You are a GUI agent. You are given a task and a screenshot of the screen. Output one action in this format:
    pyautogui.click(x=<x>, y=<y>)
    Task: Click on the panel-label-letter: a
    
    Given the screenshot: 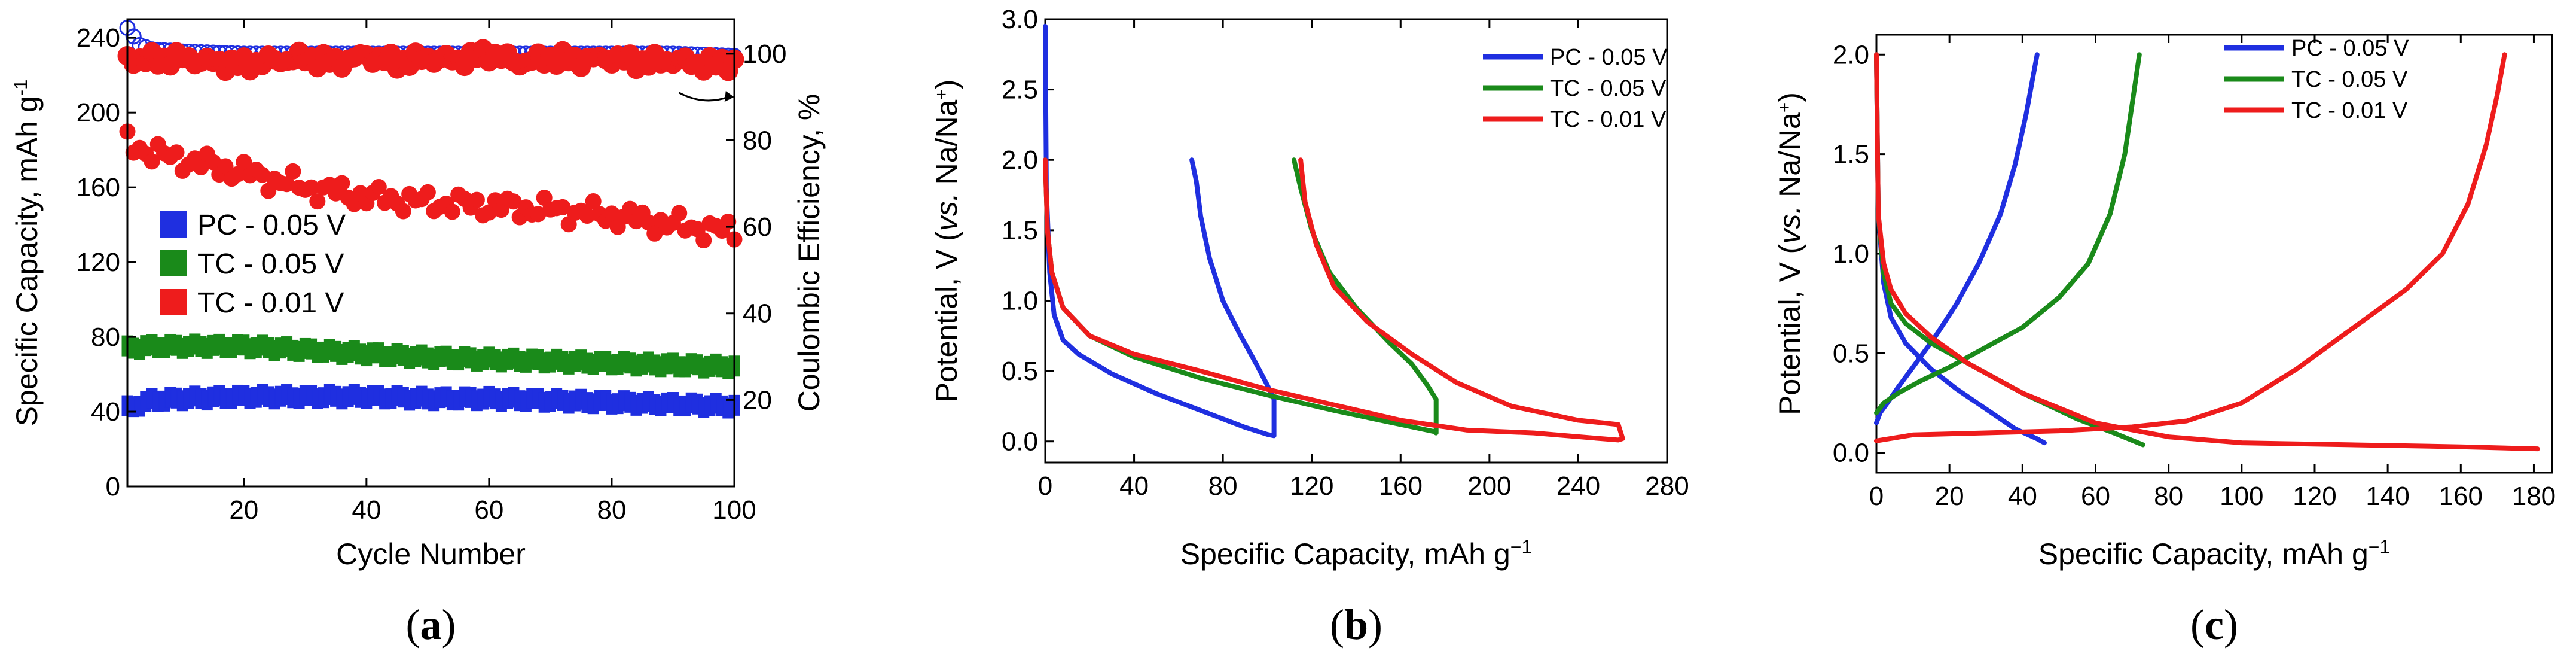 What is the action you would take?
    pyautogui.click(x=431, y=625)
    